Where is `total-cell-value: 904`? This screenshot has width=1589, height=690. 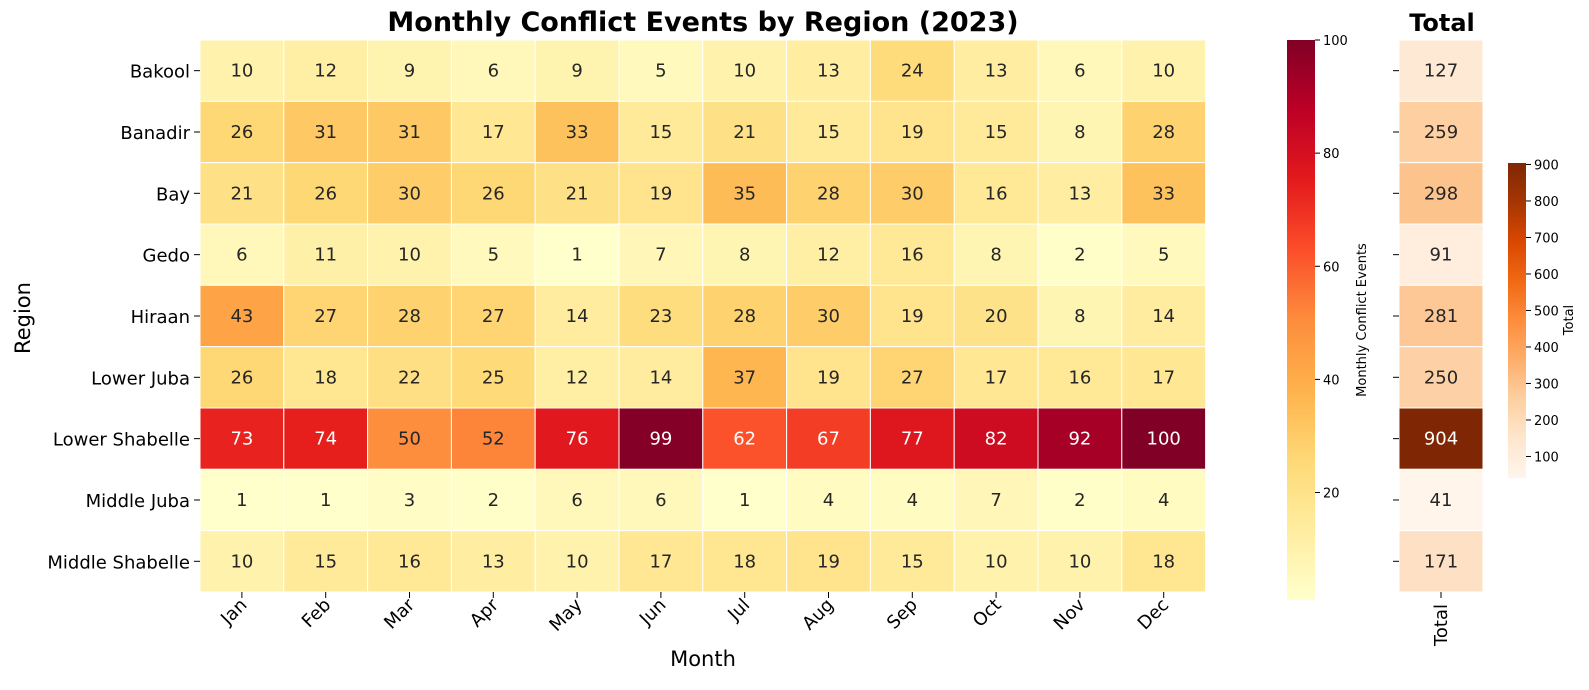 total-cell-value: 904 is located at coordinates (1441, 439).